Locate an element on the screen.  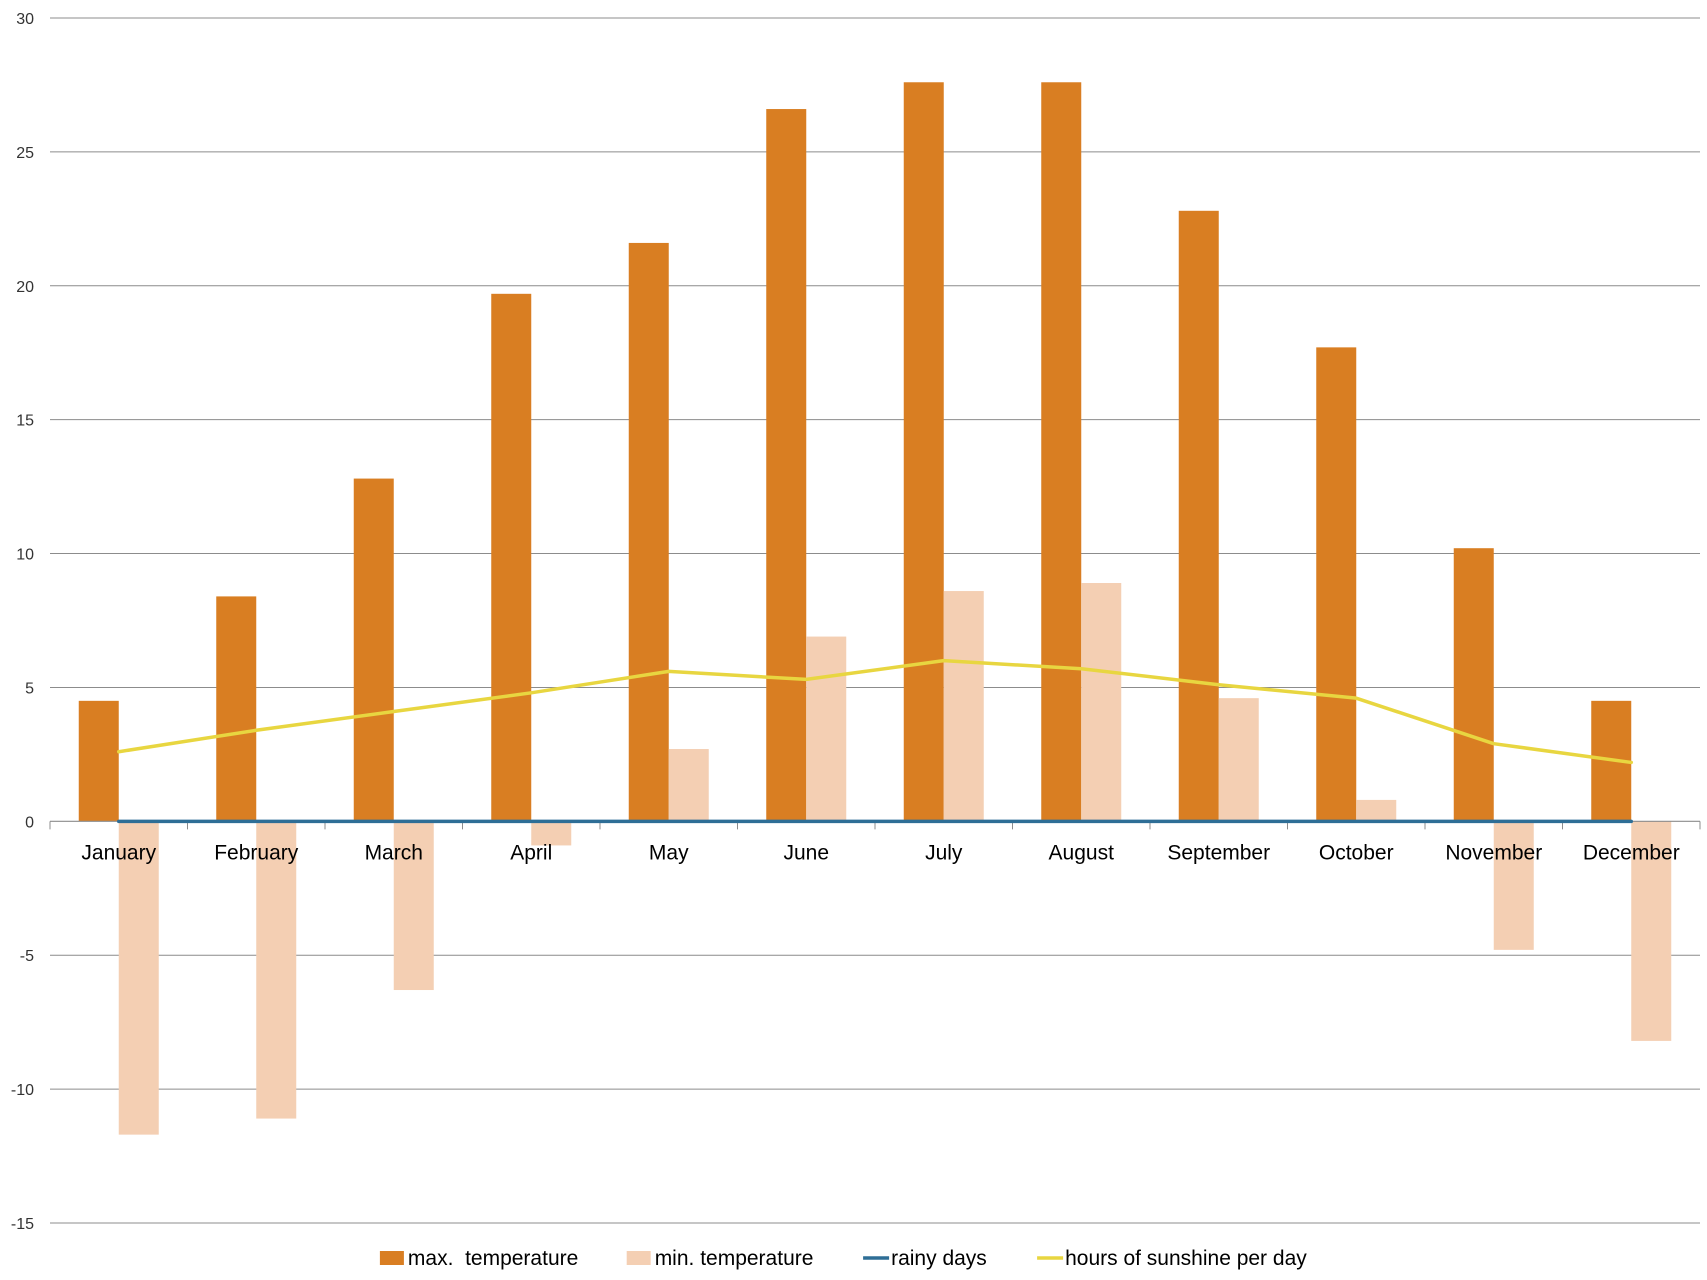
x-tick-label-august: August is located at coordinates (1082, 852).